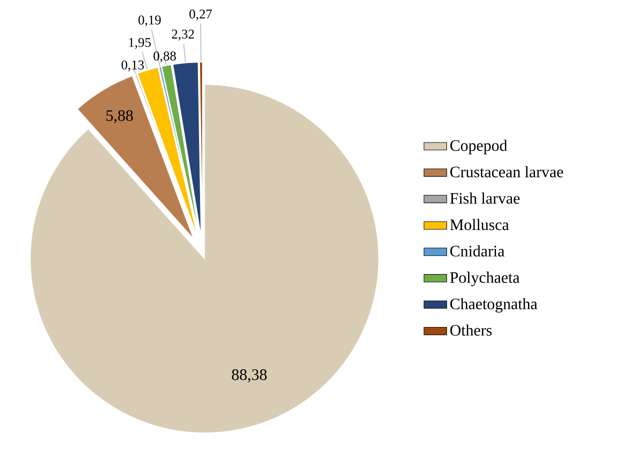 The height and width of the screenshot is (460, 625). What do you see at coordinates (485, 279) in the screenshot?
I see `legend-label: Polychaeta` at bounding box center [485, 279].